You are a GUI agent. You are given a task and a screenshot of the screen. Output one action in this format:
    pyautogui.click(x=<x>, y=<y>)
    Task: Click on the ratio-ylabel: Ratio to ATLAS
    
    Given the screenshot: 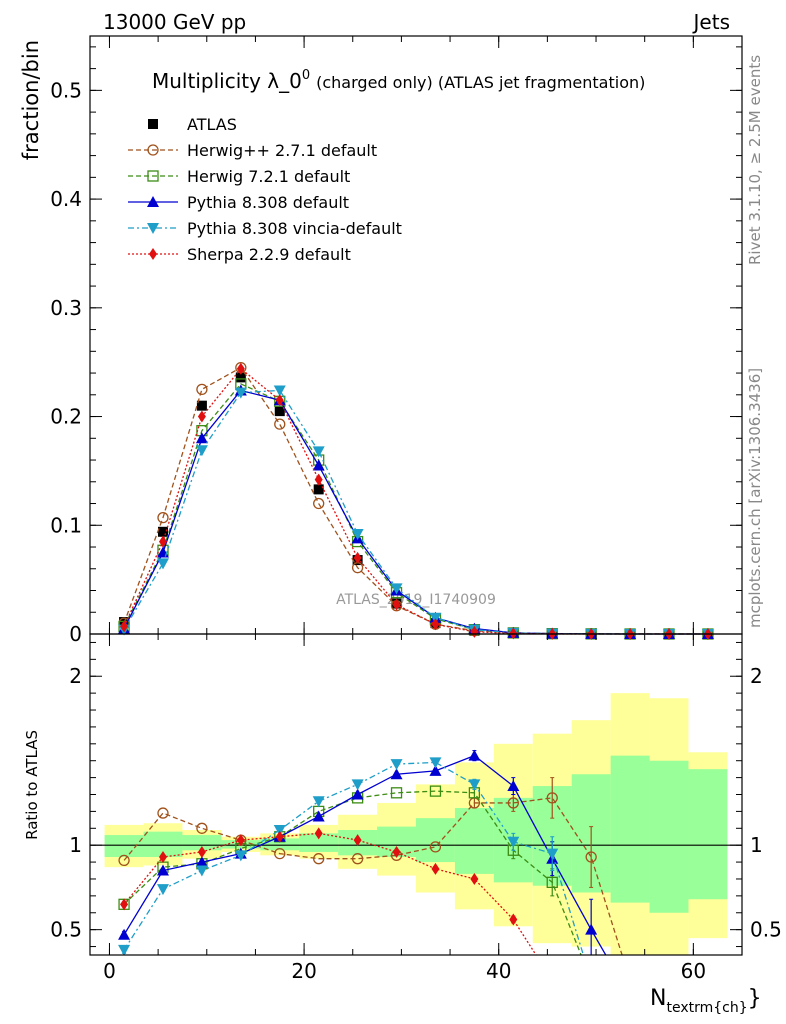 What is the action you would take?
    pyautogui.click(x=32, y=785)
    